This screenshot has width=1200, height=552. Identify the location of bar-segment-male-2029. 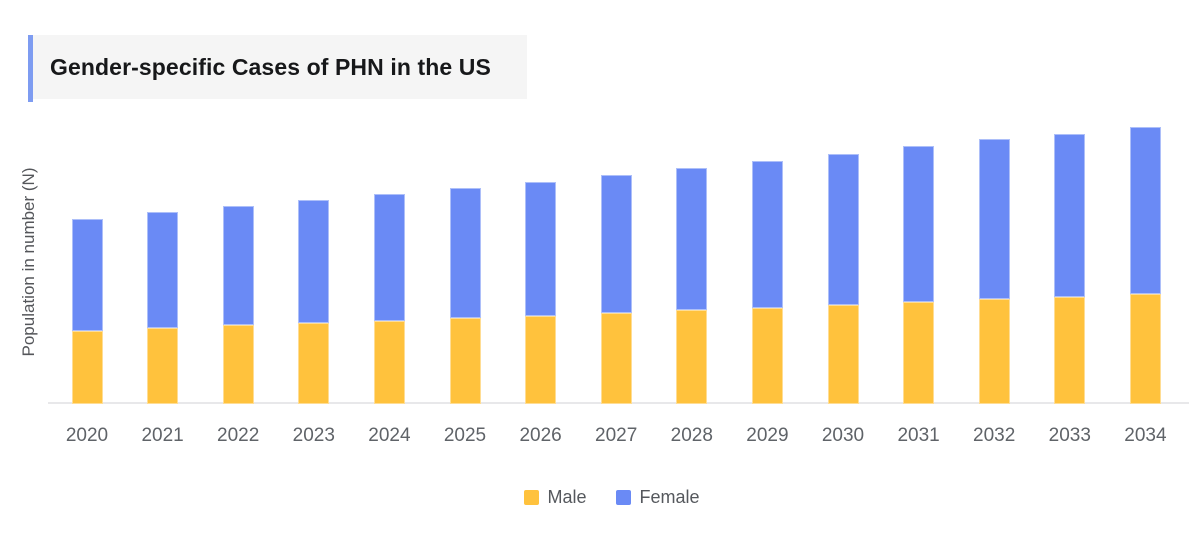
(767, 356).